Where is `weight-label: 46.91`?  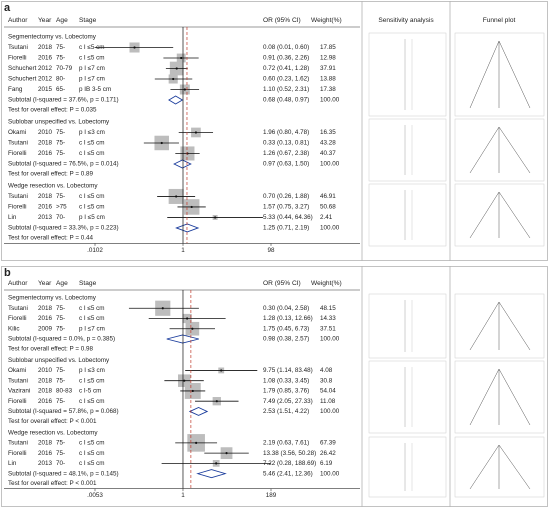 weight-label: 46.91 is located at coordinates (328, 196).